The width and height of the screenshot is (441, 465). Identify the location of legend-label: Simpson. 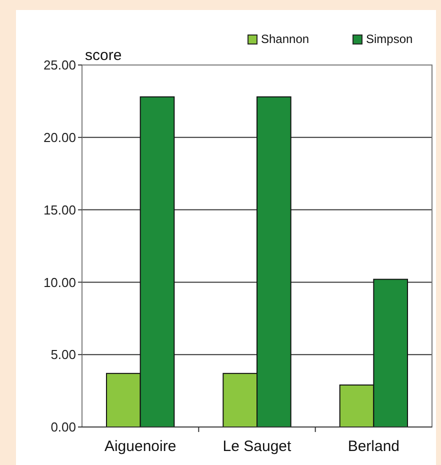
(389, 39).